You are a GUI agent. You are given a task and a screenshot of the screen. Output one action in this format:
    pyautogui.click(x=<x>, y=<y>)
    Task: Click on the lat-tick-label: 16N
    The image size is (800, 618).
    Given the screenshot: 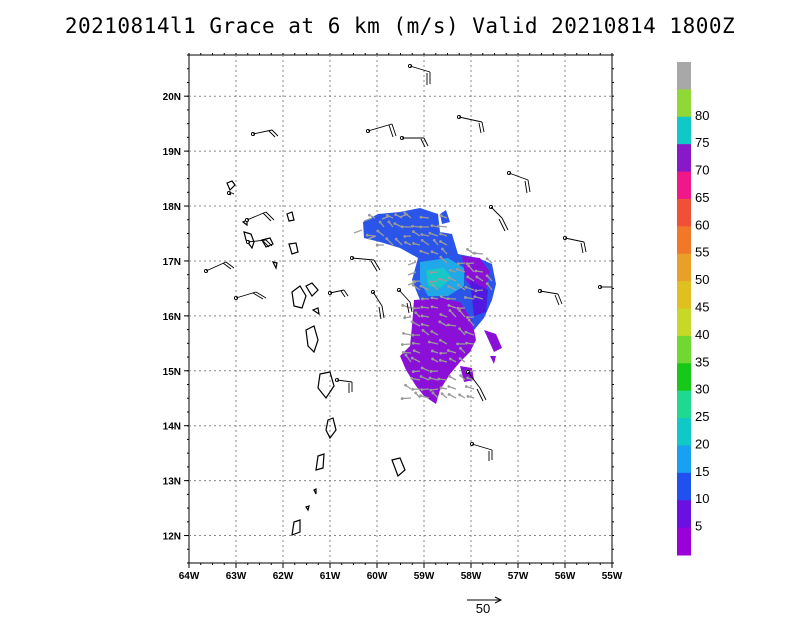 What is the action you would take?
    pyautogui.click(x=172, y=317)
    